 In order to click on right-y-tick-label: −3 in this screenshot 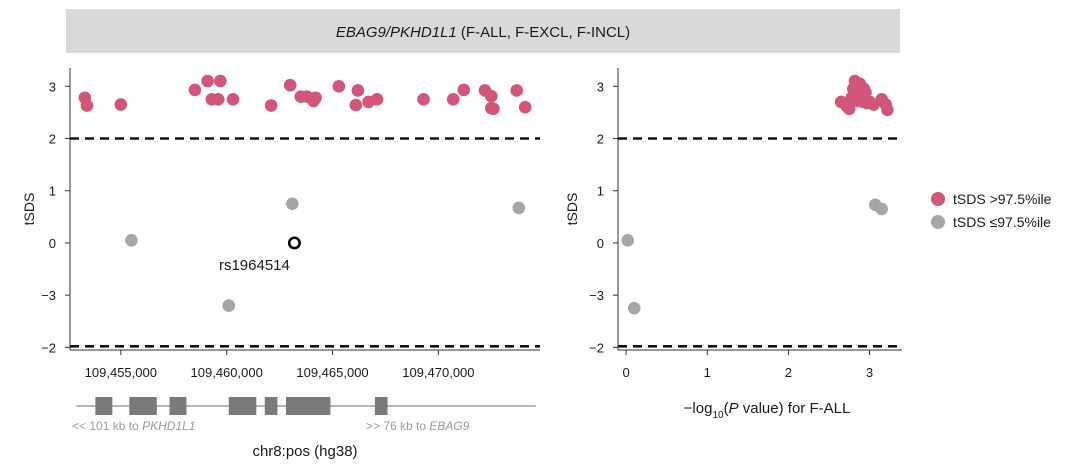, I will do `click(596, 295)`.